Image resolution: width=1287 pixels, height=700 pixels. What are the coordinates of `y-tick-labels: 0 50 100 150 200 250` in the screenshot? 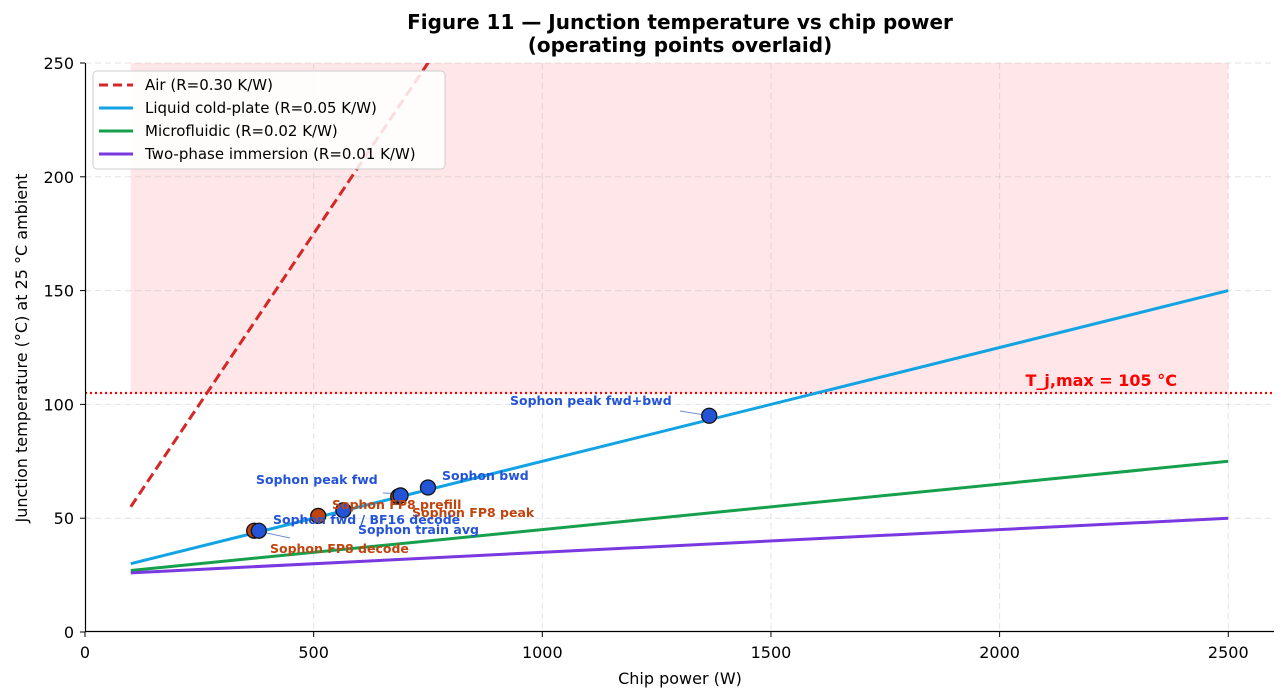 It's located at (58, 348).